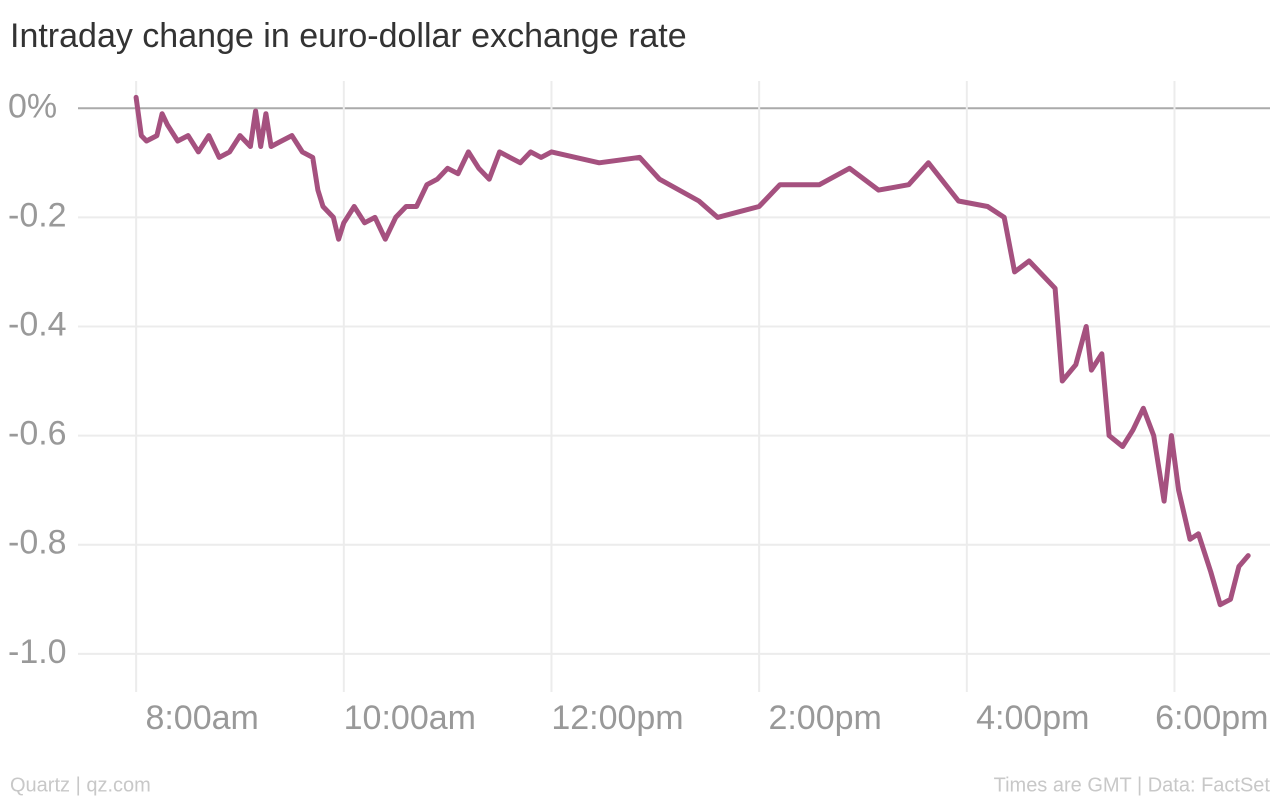  Describe the element at coordinates (201, 718) in the screenshot. I see `x-tick-label: 8:00am` at that location.